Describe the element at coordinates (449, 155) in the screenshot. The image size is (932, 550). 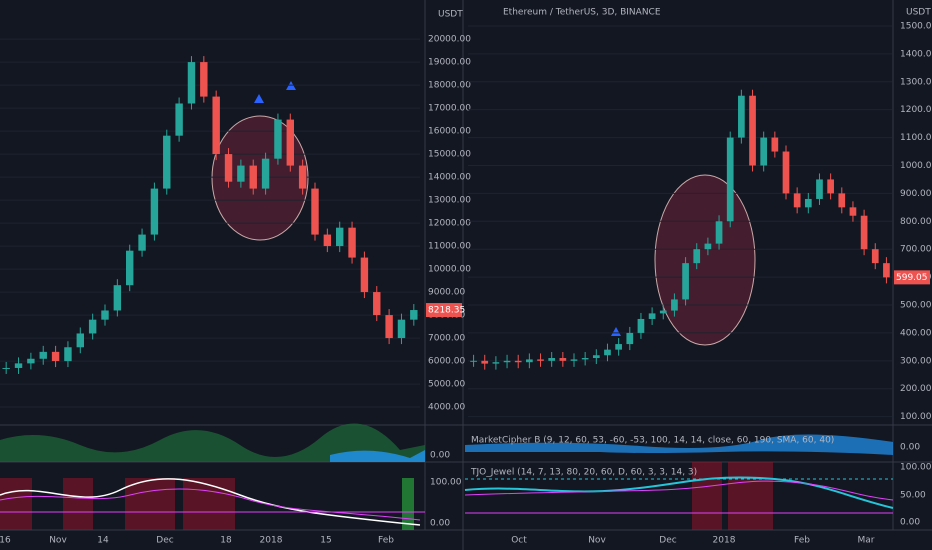
I see `y-tick-label: 15000.00` at that location.